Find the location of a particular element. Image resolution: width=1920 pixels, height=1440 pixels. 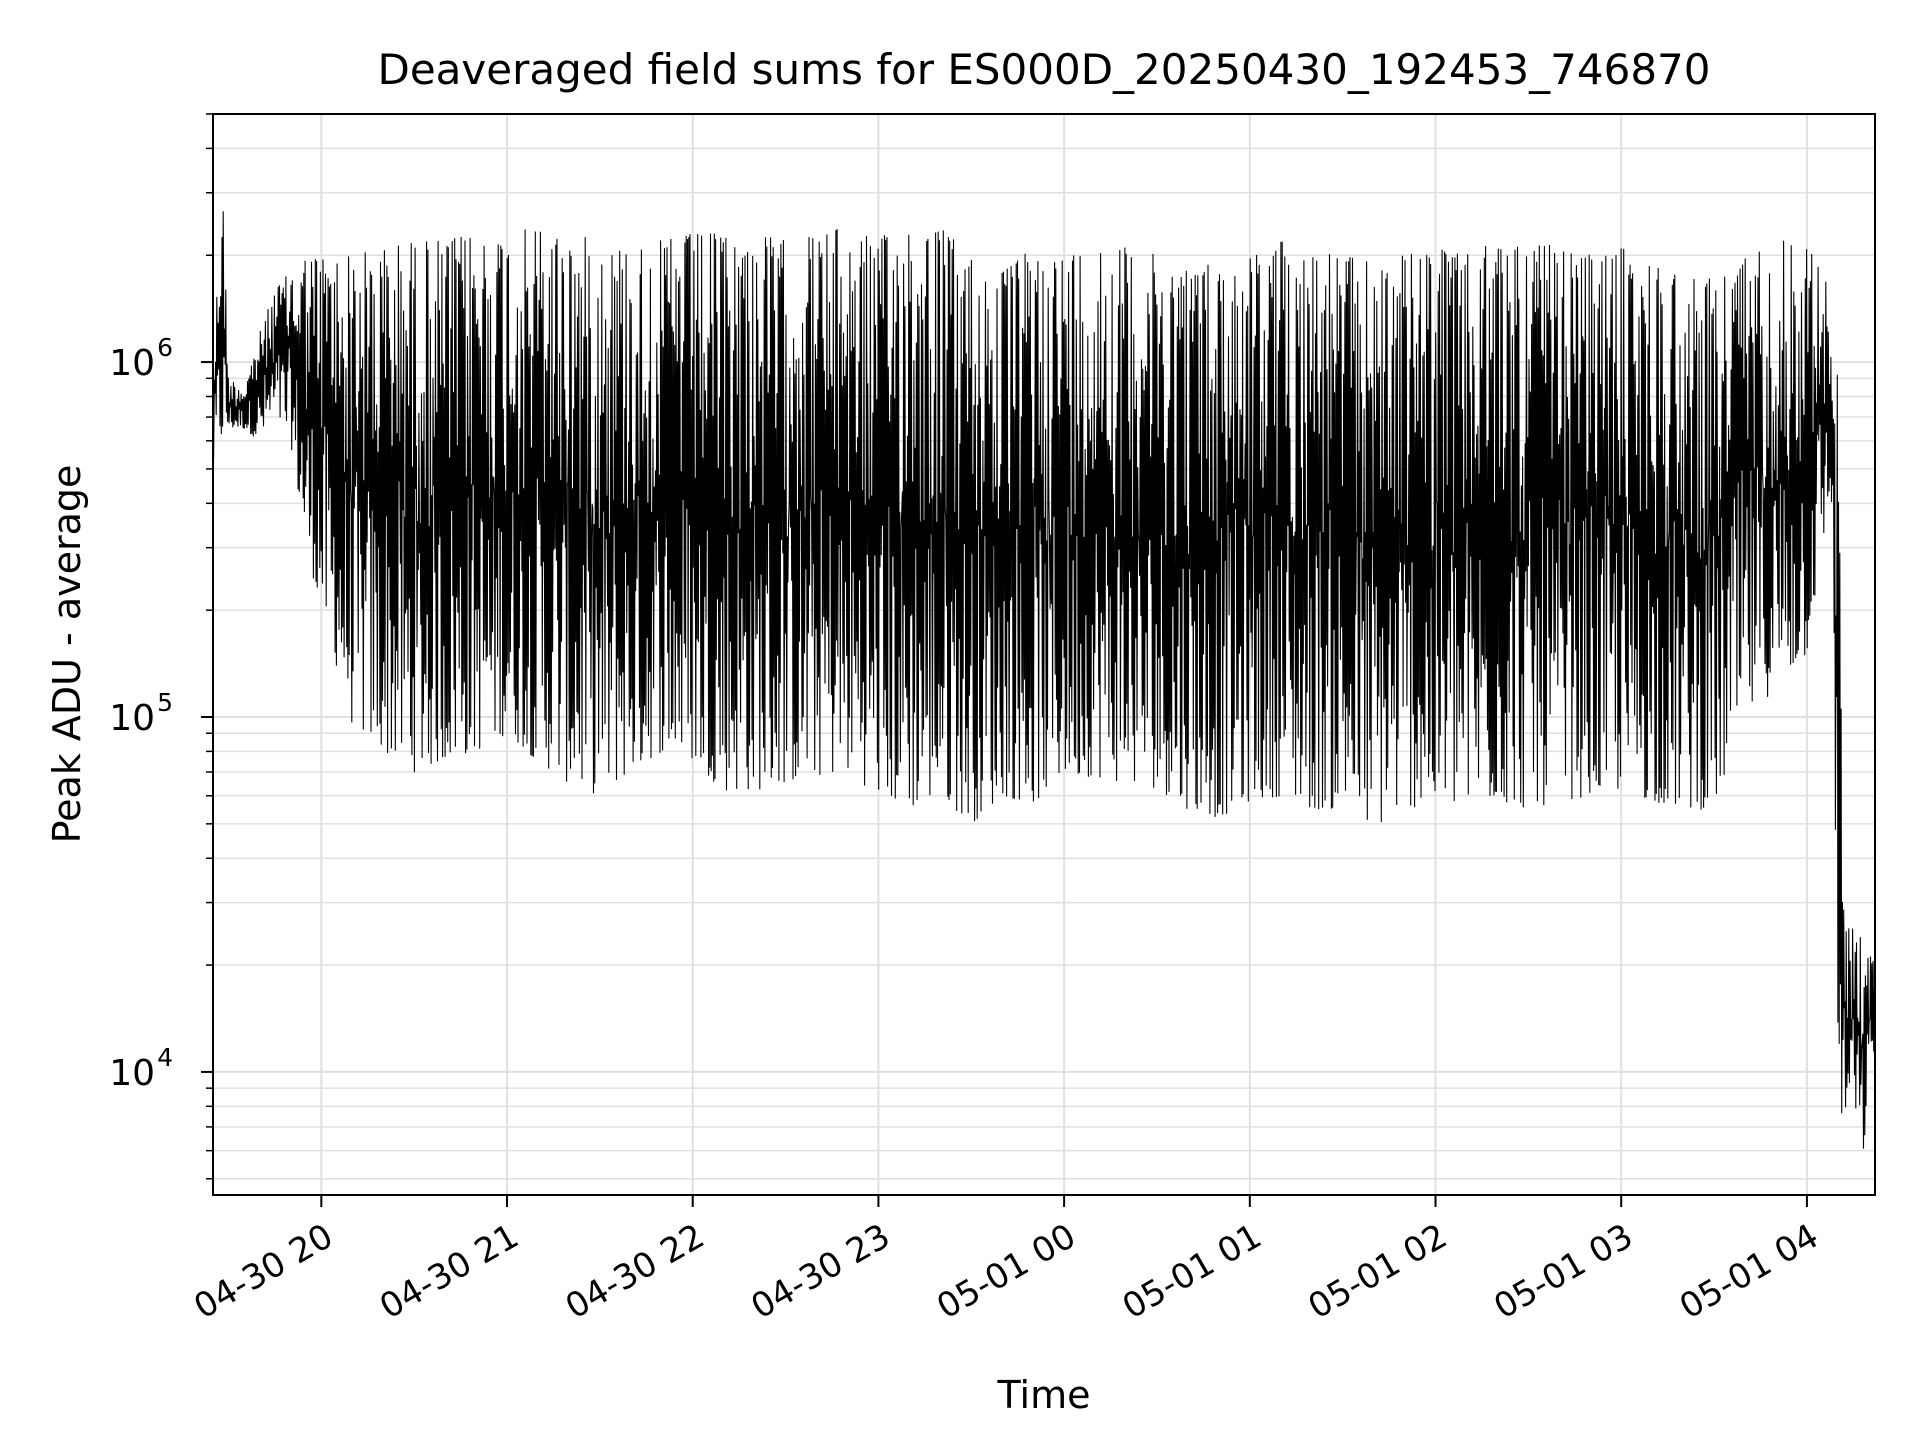

y-tick-label-exponent: 6 is located at coordinates (165, 347).